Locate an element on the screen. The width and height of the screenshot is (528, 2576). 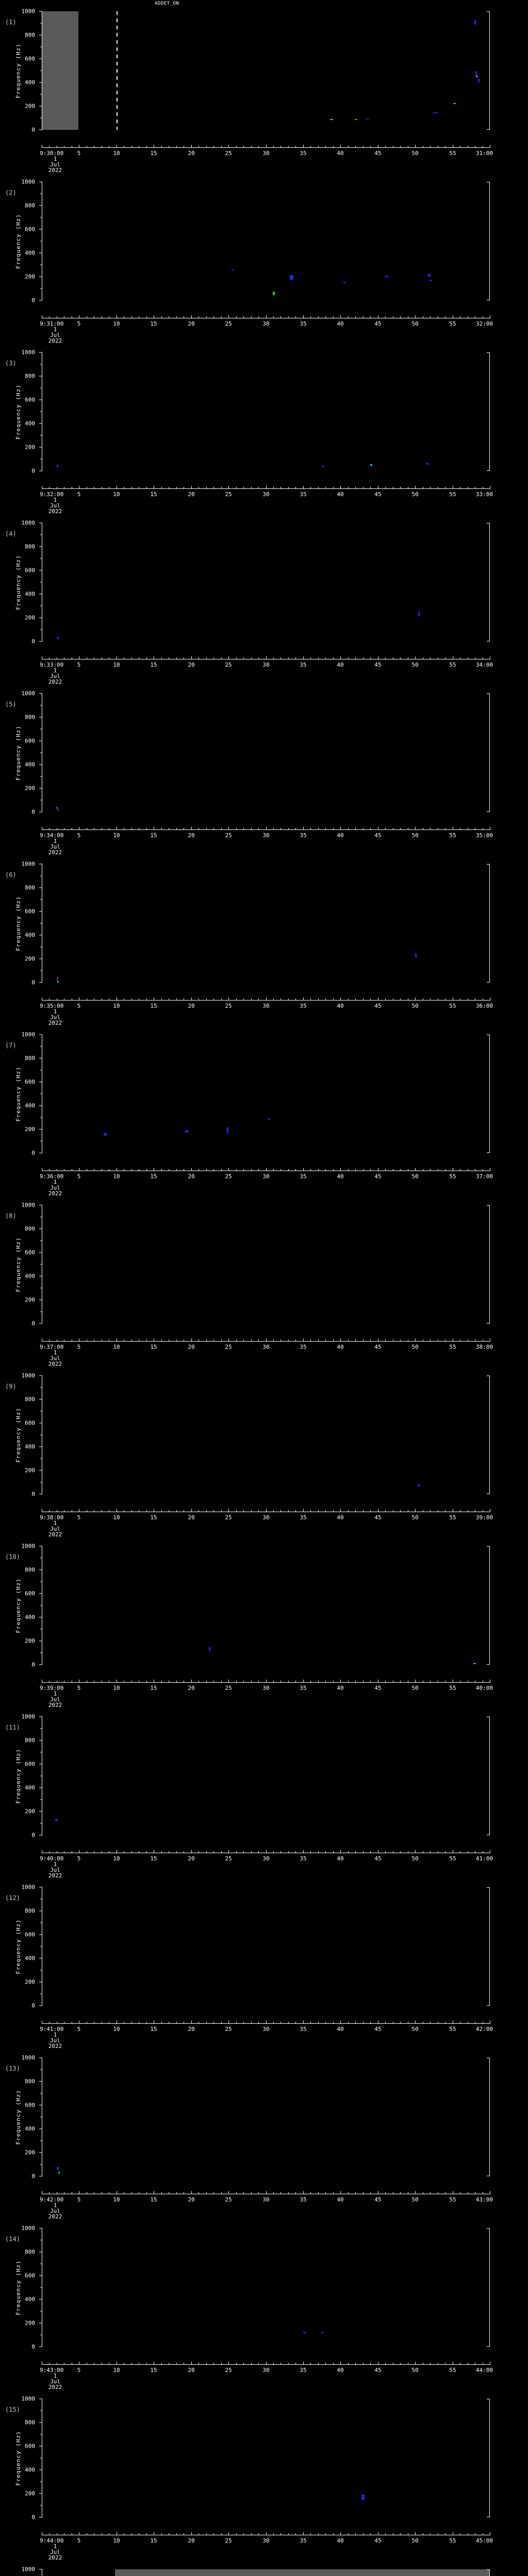
x-tick-label: 38:00 is located at coordinates (484, 1347).